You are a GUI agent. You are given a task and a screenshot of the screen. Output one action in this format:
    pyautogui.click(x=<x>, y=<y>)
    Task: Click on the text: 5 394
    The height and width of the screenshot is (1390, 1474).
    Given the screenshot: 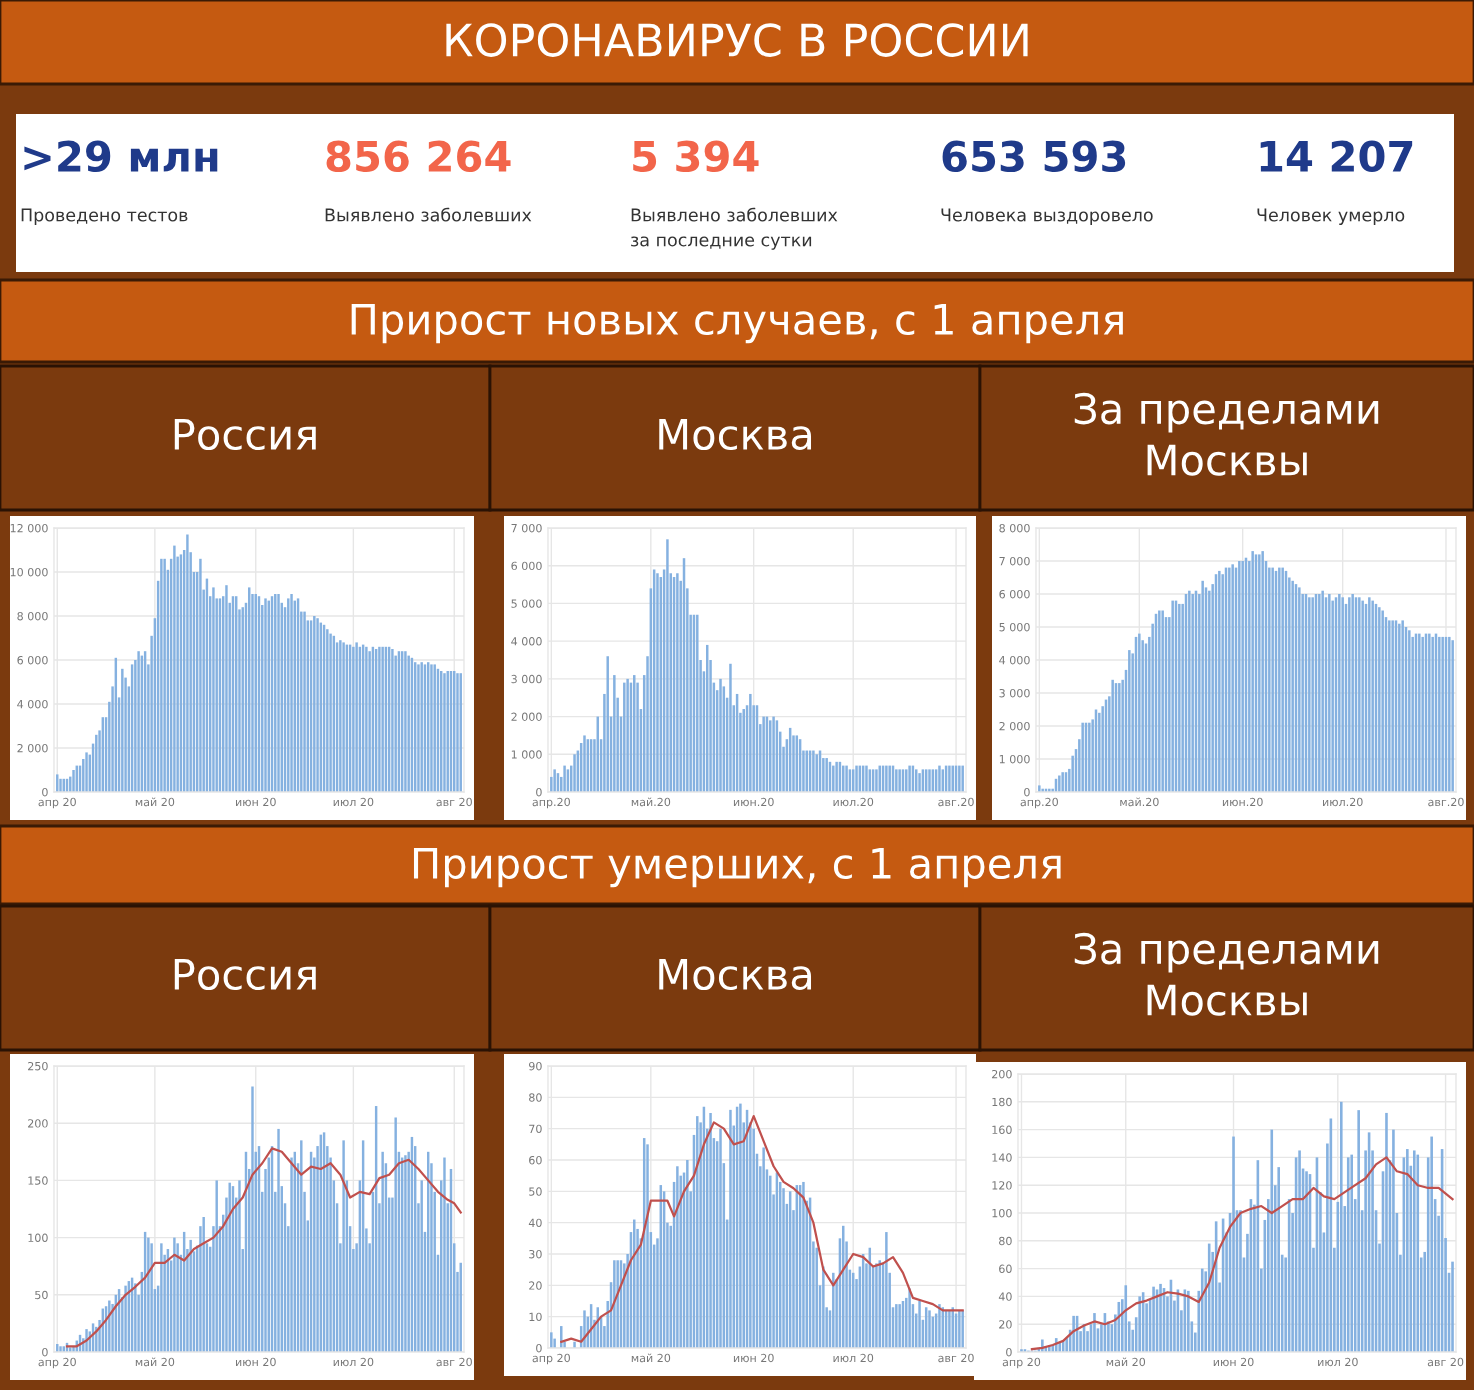 What is the action you would take?
    pyautogui.click(x=696, y=156)
    